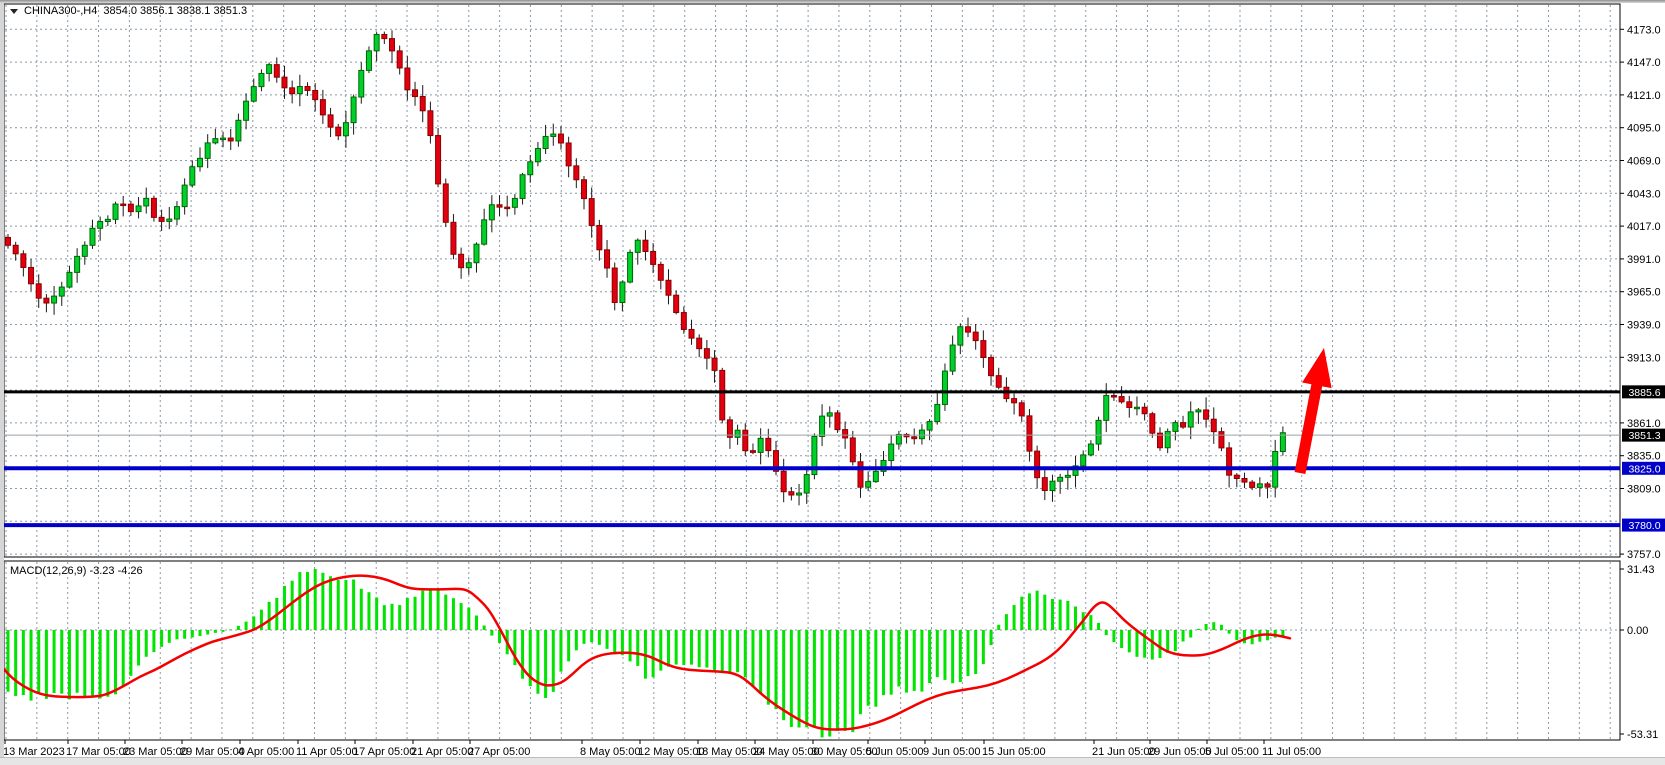 The image size is (1665, 765). What do you see at coordinates (895, 752) in the screenshot?
I see `time-axis-label: 5 Jun 05:00` at bounding box center [895, 752].